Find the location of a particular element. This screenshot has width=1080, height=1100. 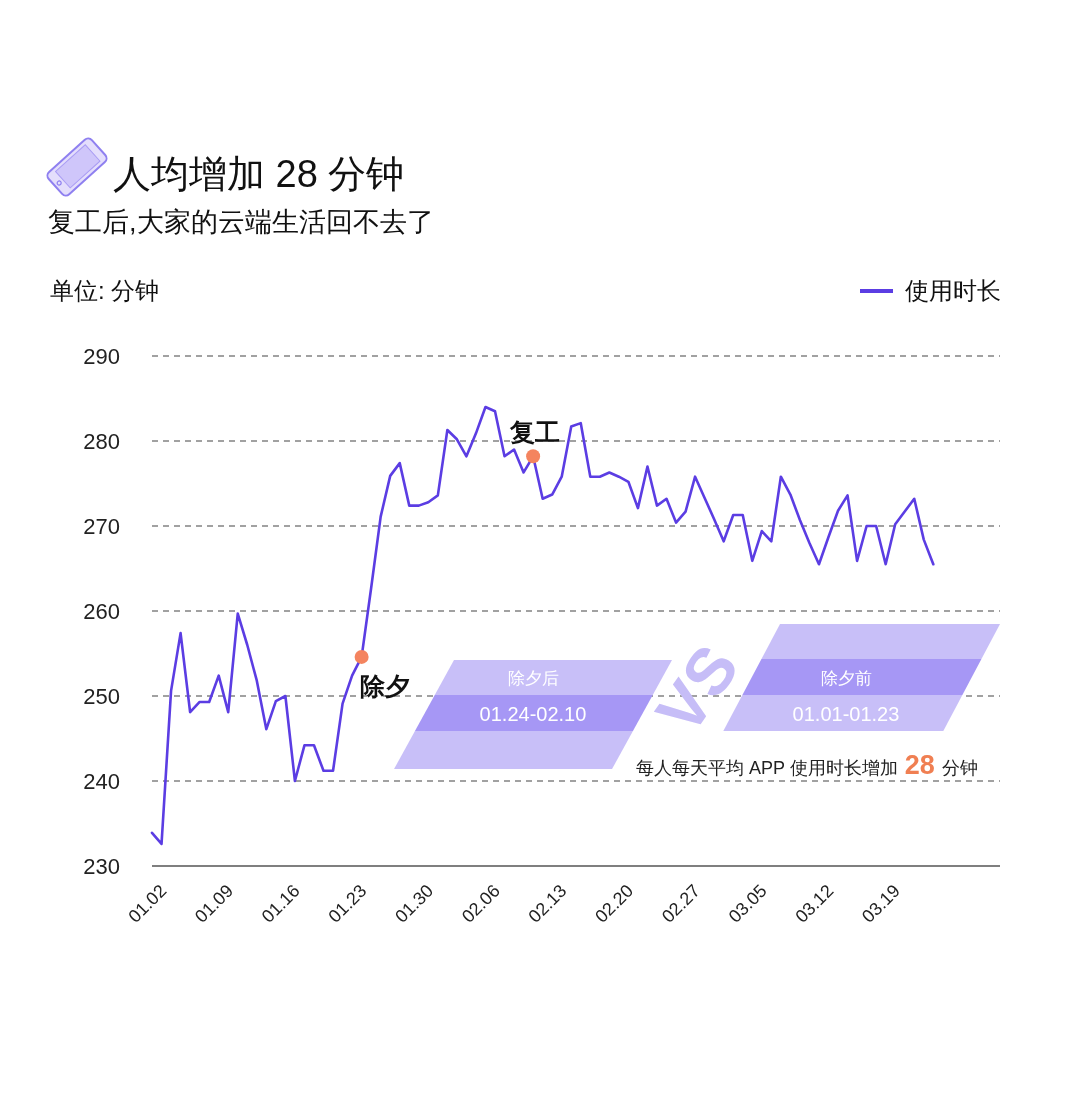

annotation: VS is located at coordinates (697, 689).